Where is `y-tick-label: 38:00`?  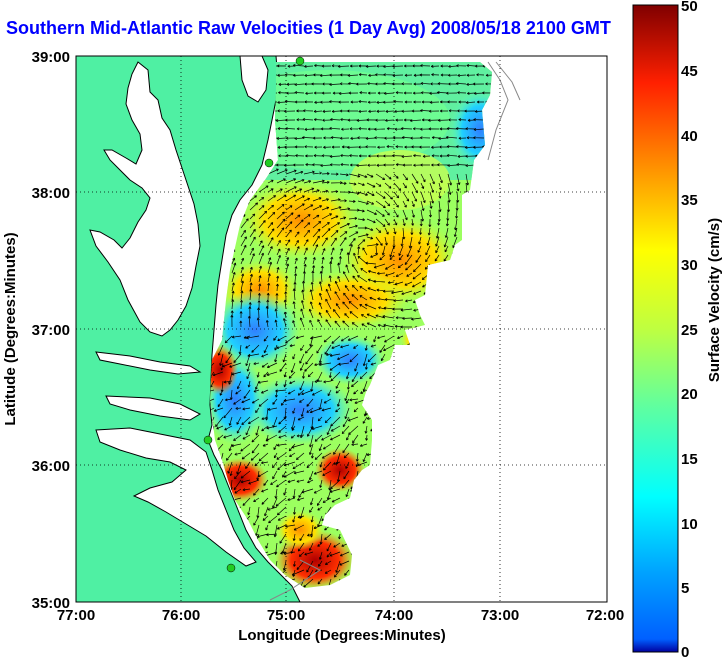
y-tick-label: 38:00 is located at coordinates (51, 193).